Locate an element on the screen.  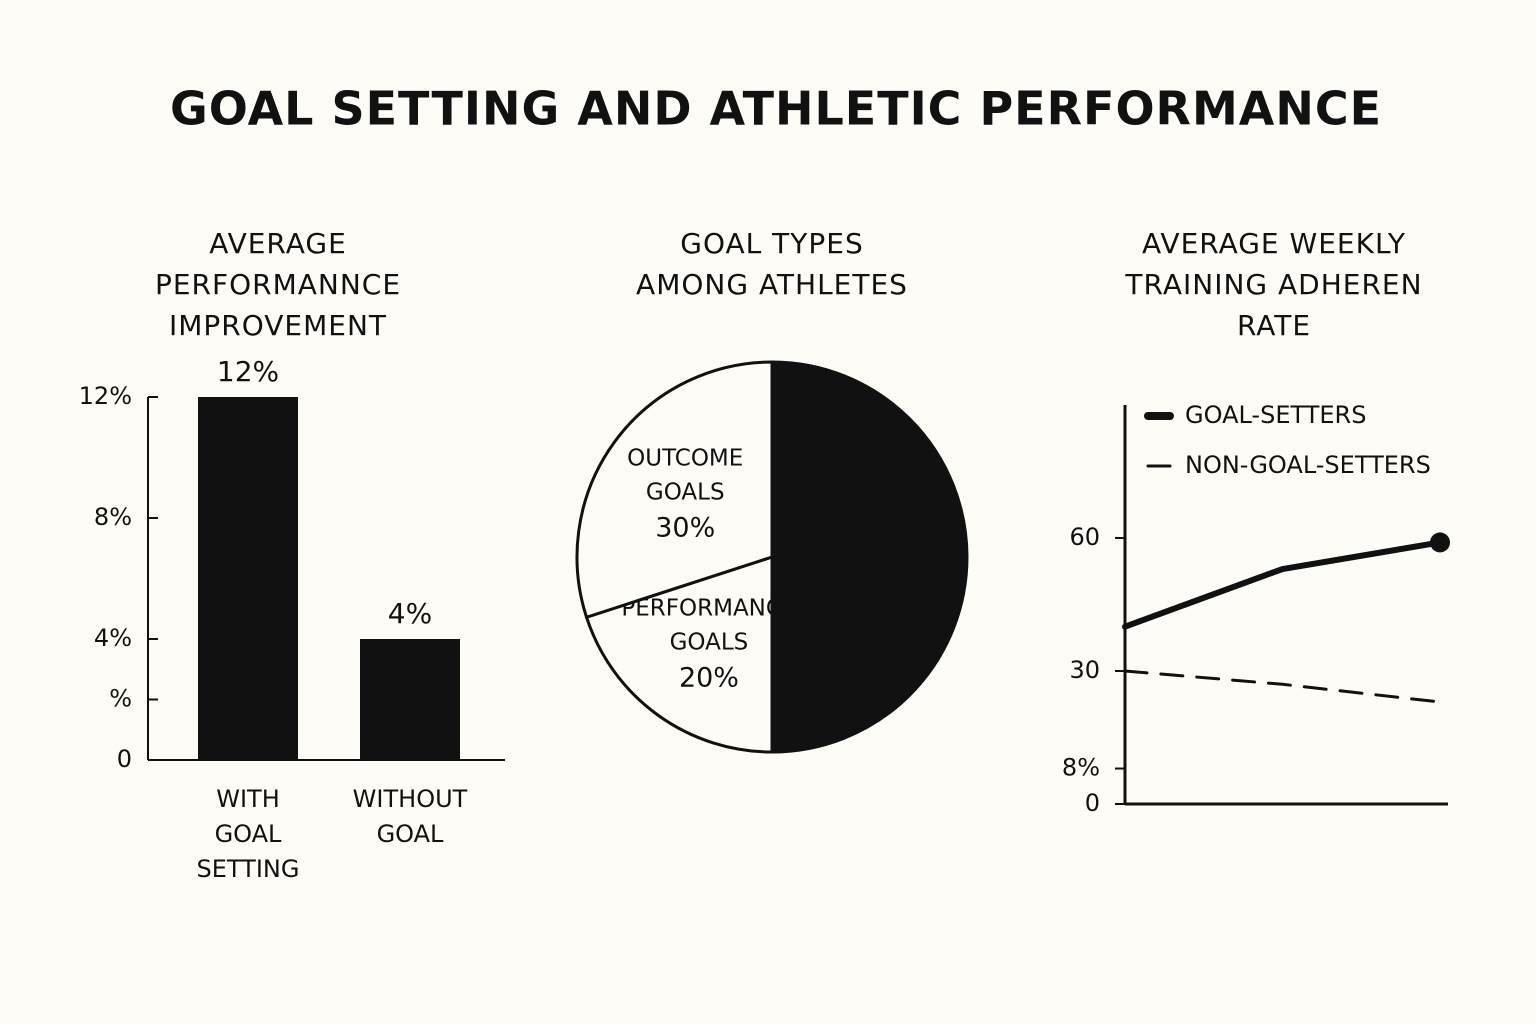
value-label: 12% is located at coordinates (248, 371).